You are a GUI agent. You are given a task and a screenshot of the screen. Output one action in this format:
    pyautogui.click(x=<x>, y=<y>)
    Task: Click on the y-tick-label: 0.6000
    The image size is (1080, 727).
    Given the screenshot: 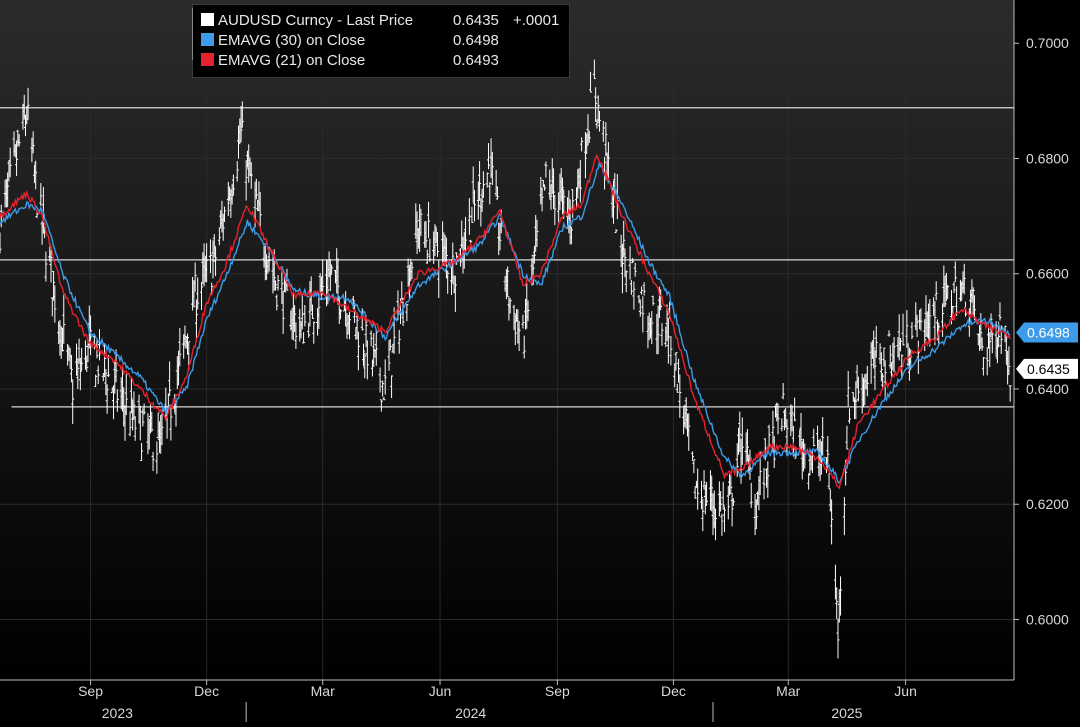 What is the action you would take?
    pyautogui.click(x=1047, y=619)
    